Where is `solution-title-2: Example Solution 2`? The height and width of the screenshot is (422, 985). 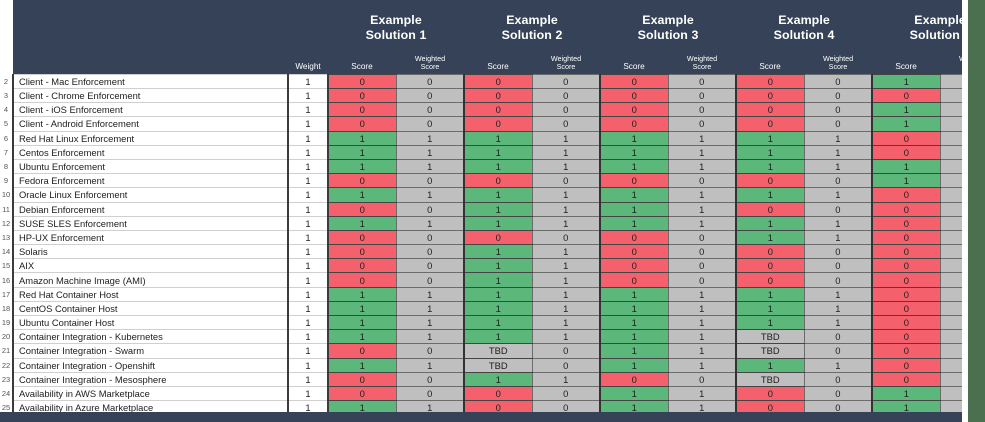 solution-title-2: Example Solution 2 is located at coordinates (532, 27).